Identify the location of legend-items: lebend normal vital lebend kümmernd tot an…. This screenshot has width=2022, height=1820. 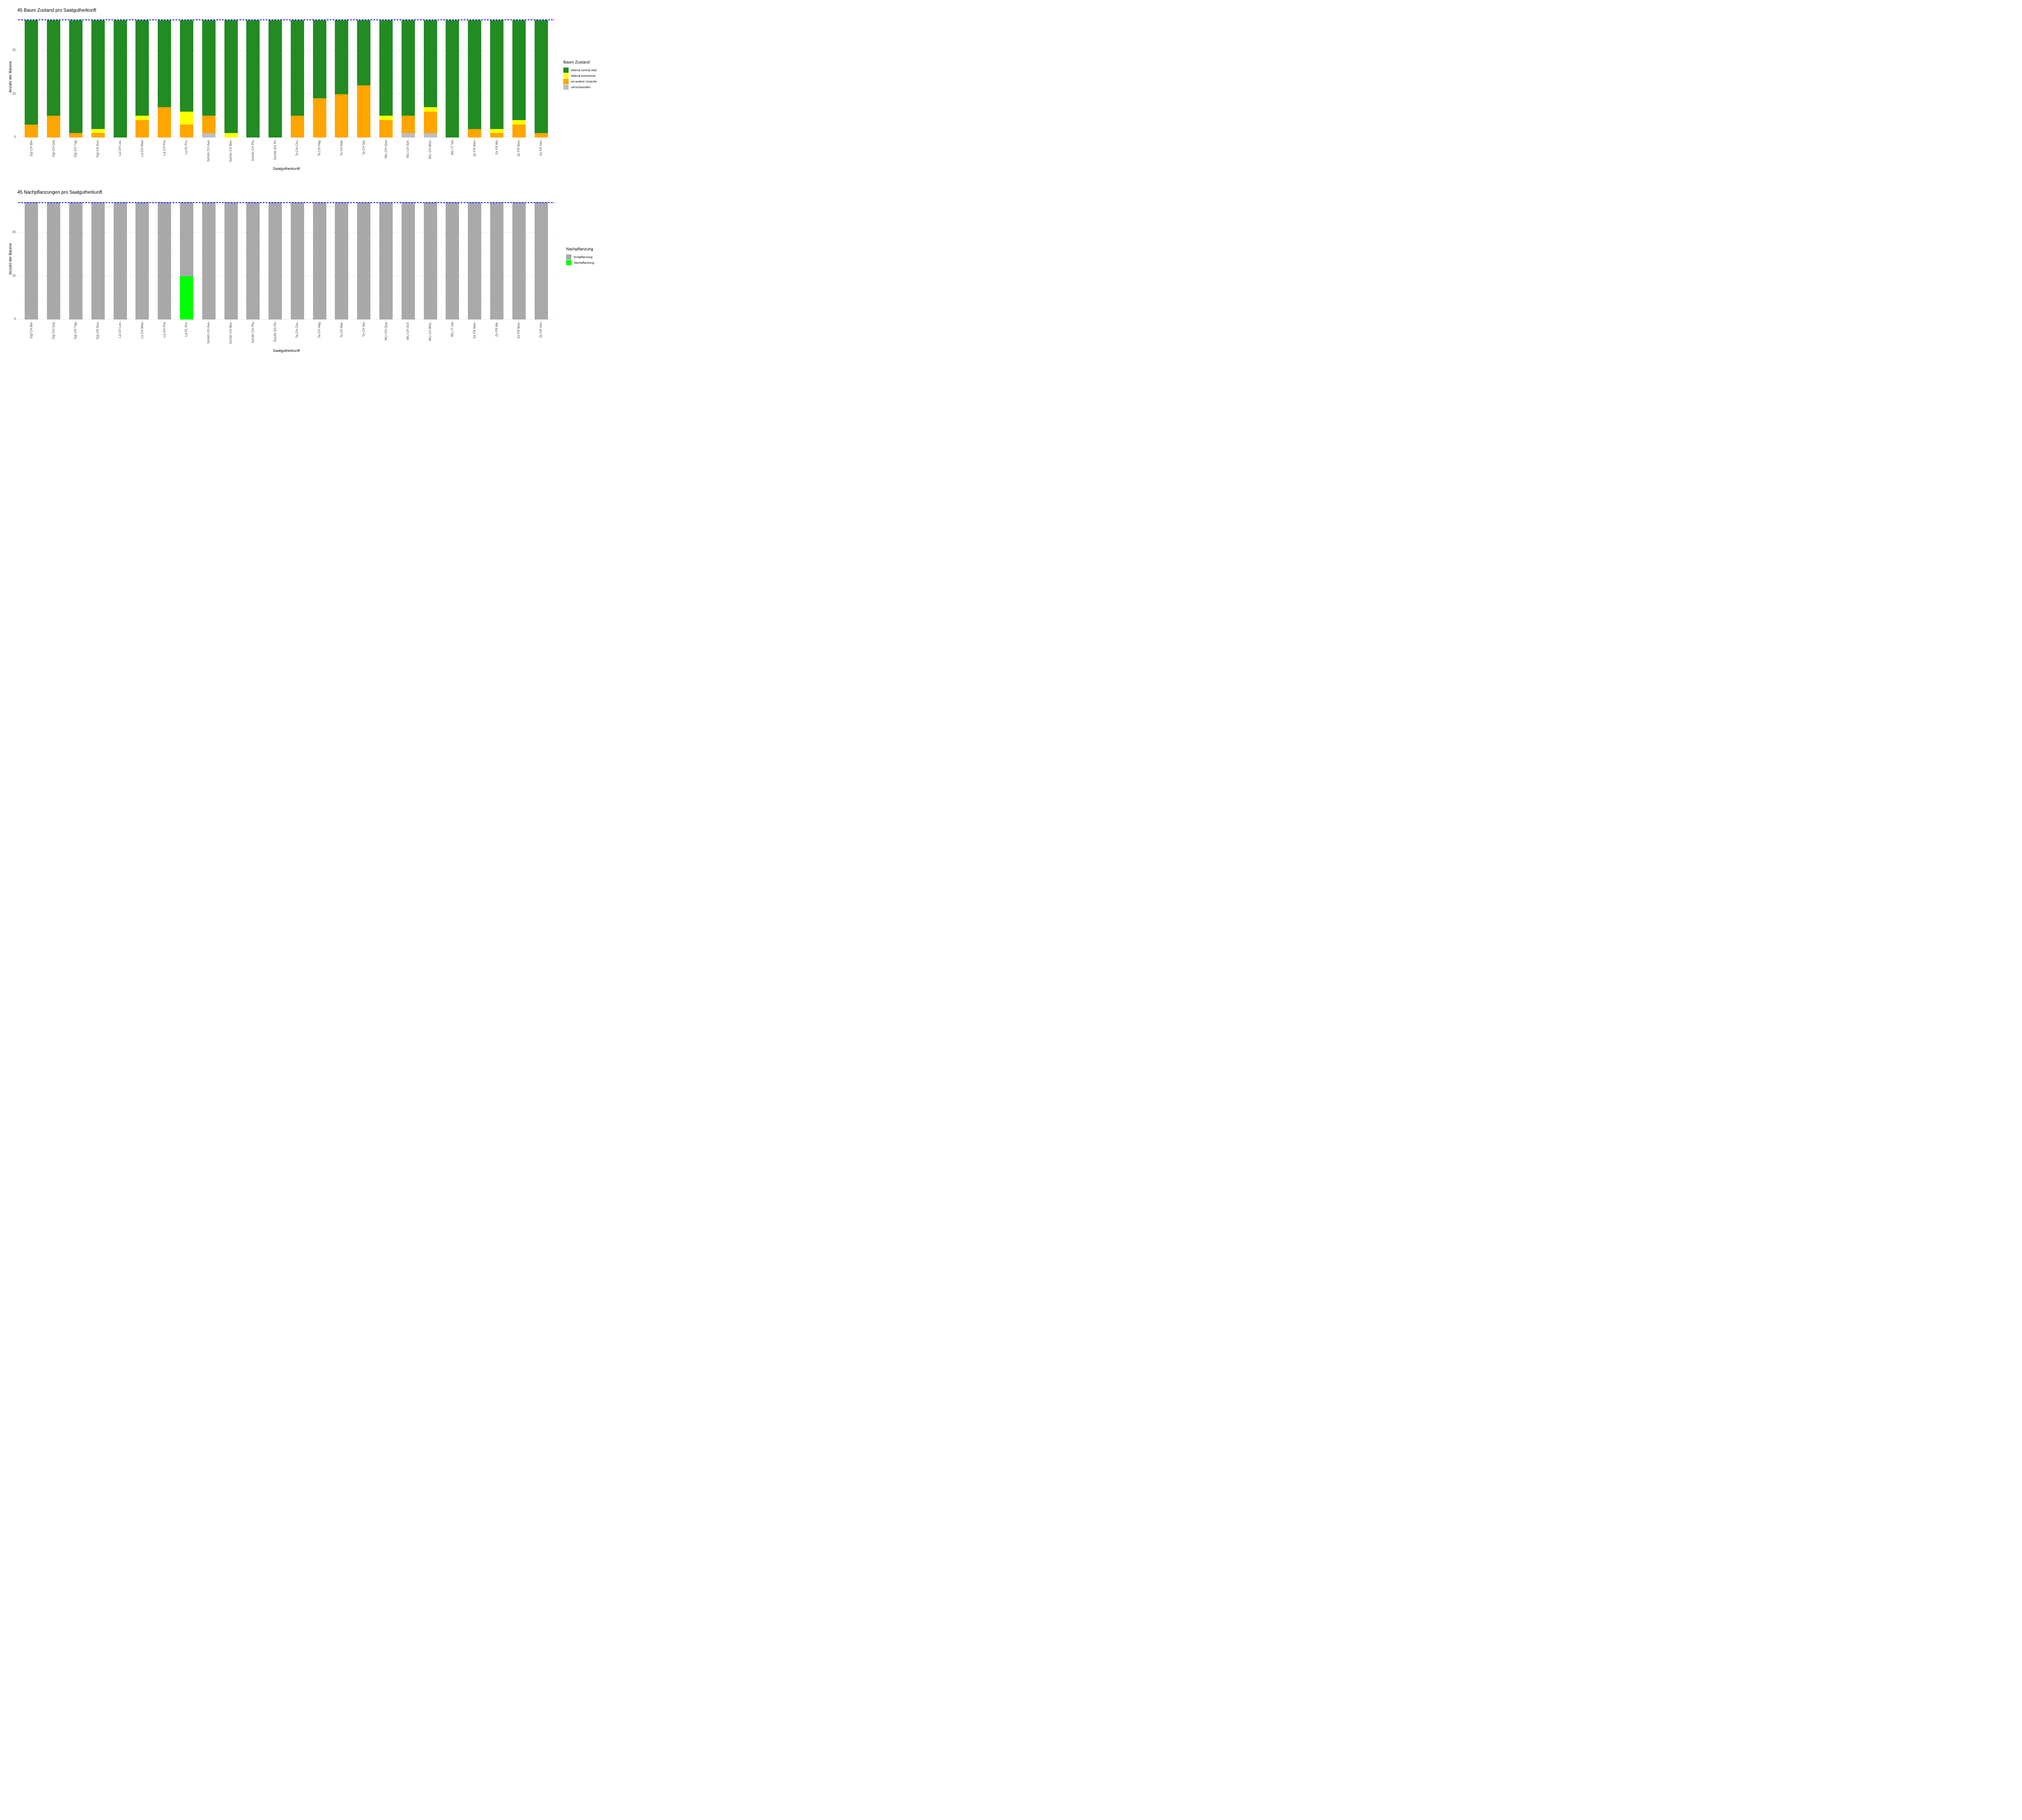
(580, 78).